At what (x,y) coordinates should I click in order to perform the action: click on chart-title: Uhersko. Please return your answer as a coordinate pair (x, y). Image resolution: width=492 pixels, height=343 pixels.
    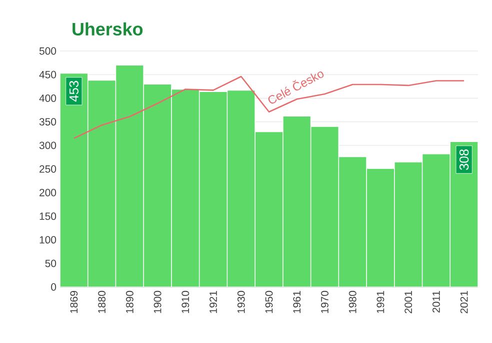
    Looking at the image, I should click on (107, 29).